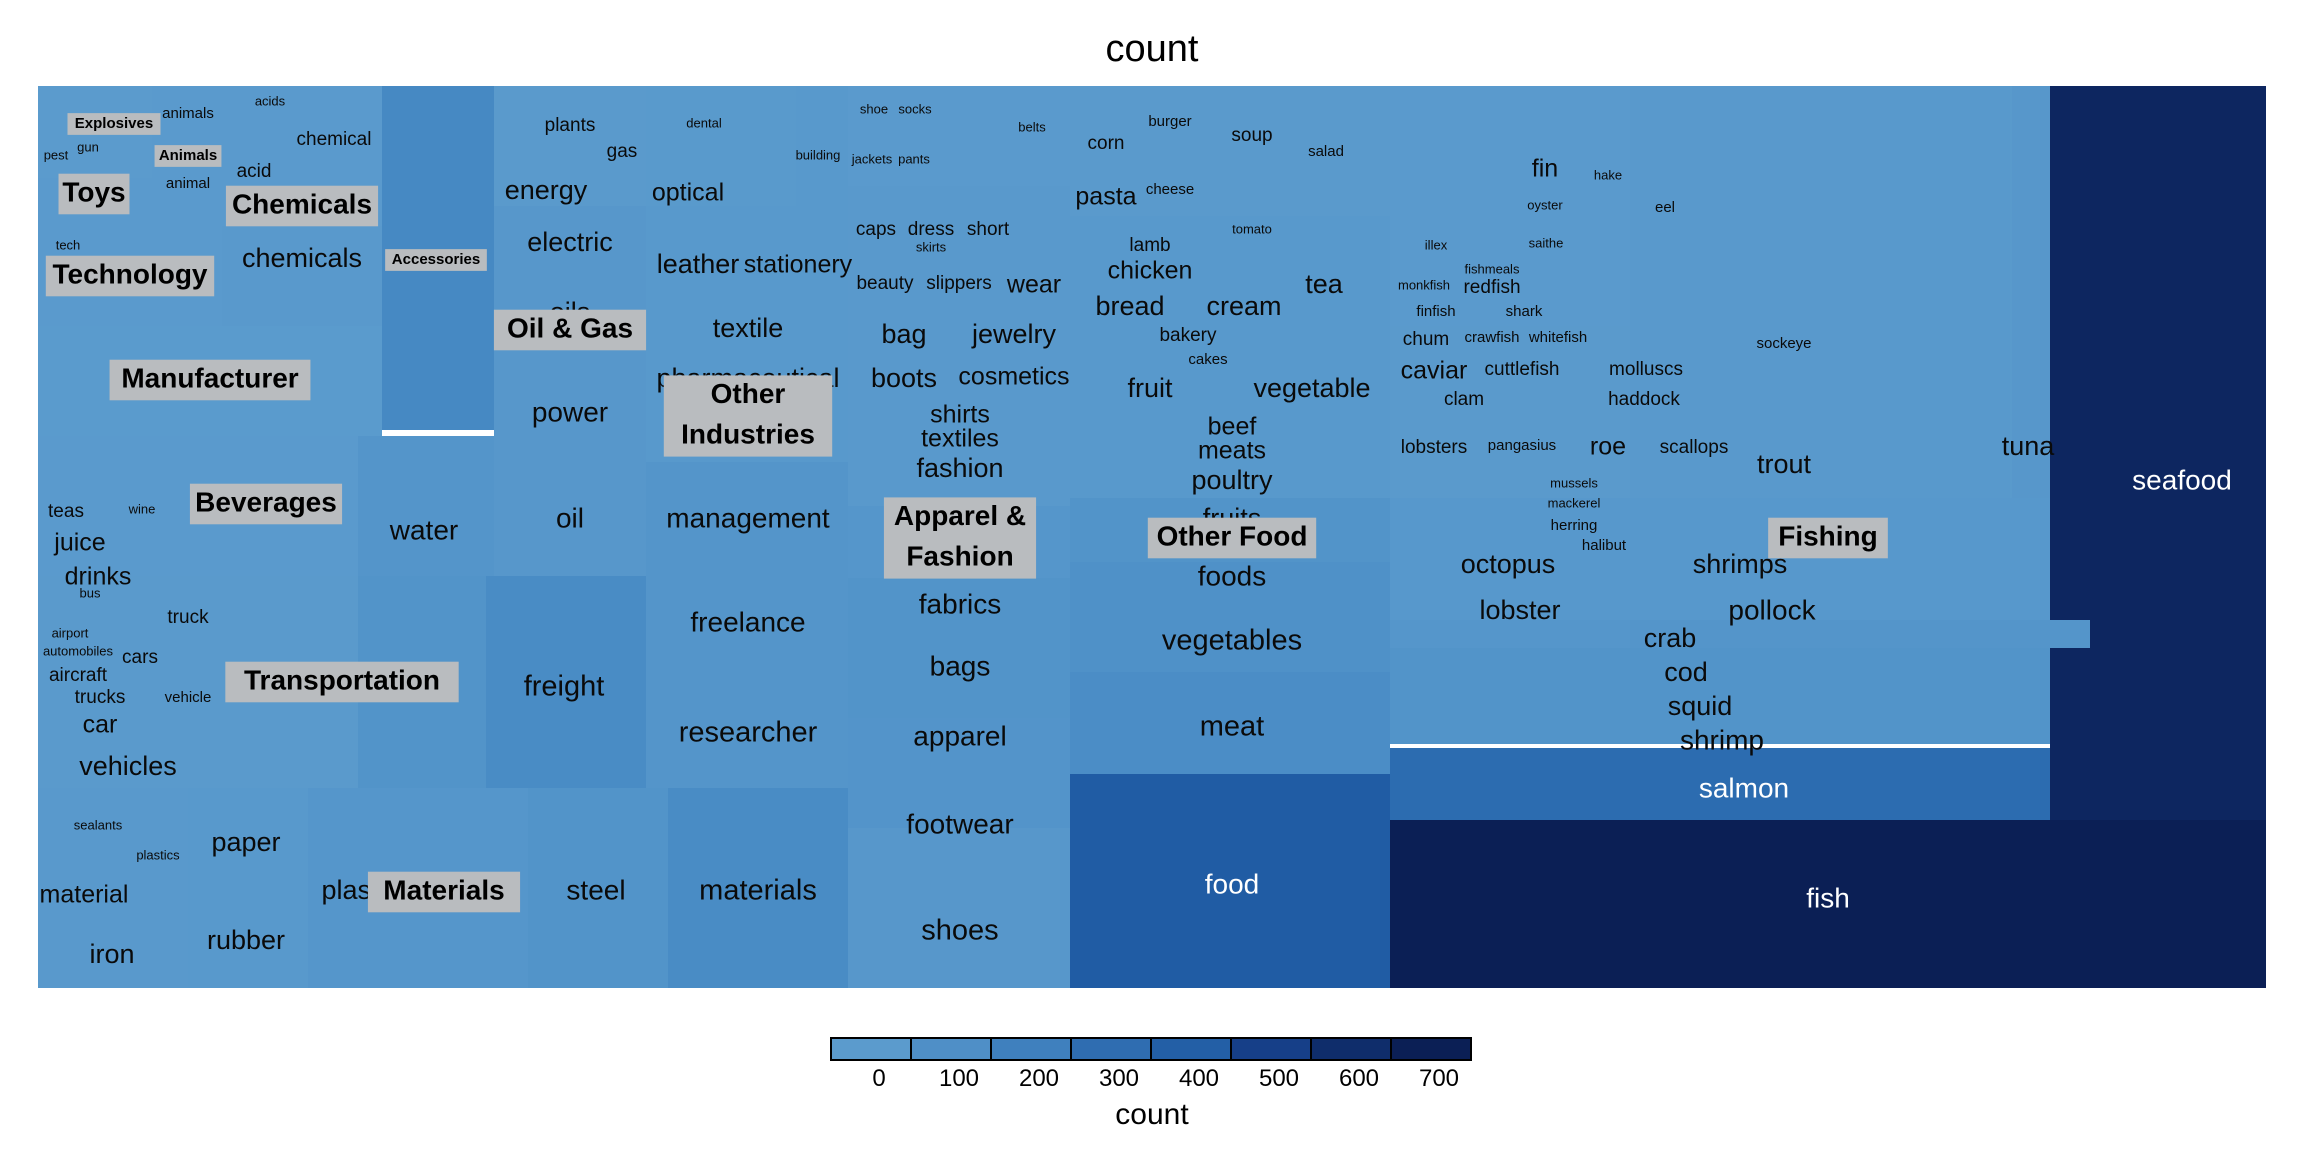  What do you see at coordinates (94, 194) in the screenshot?
I see `group-label-toys: Toys` at bounding box center [94, 194].